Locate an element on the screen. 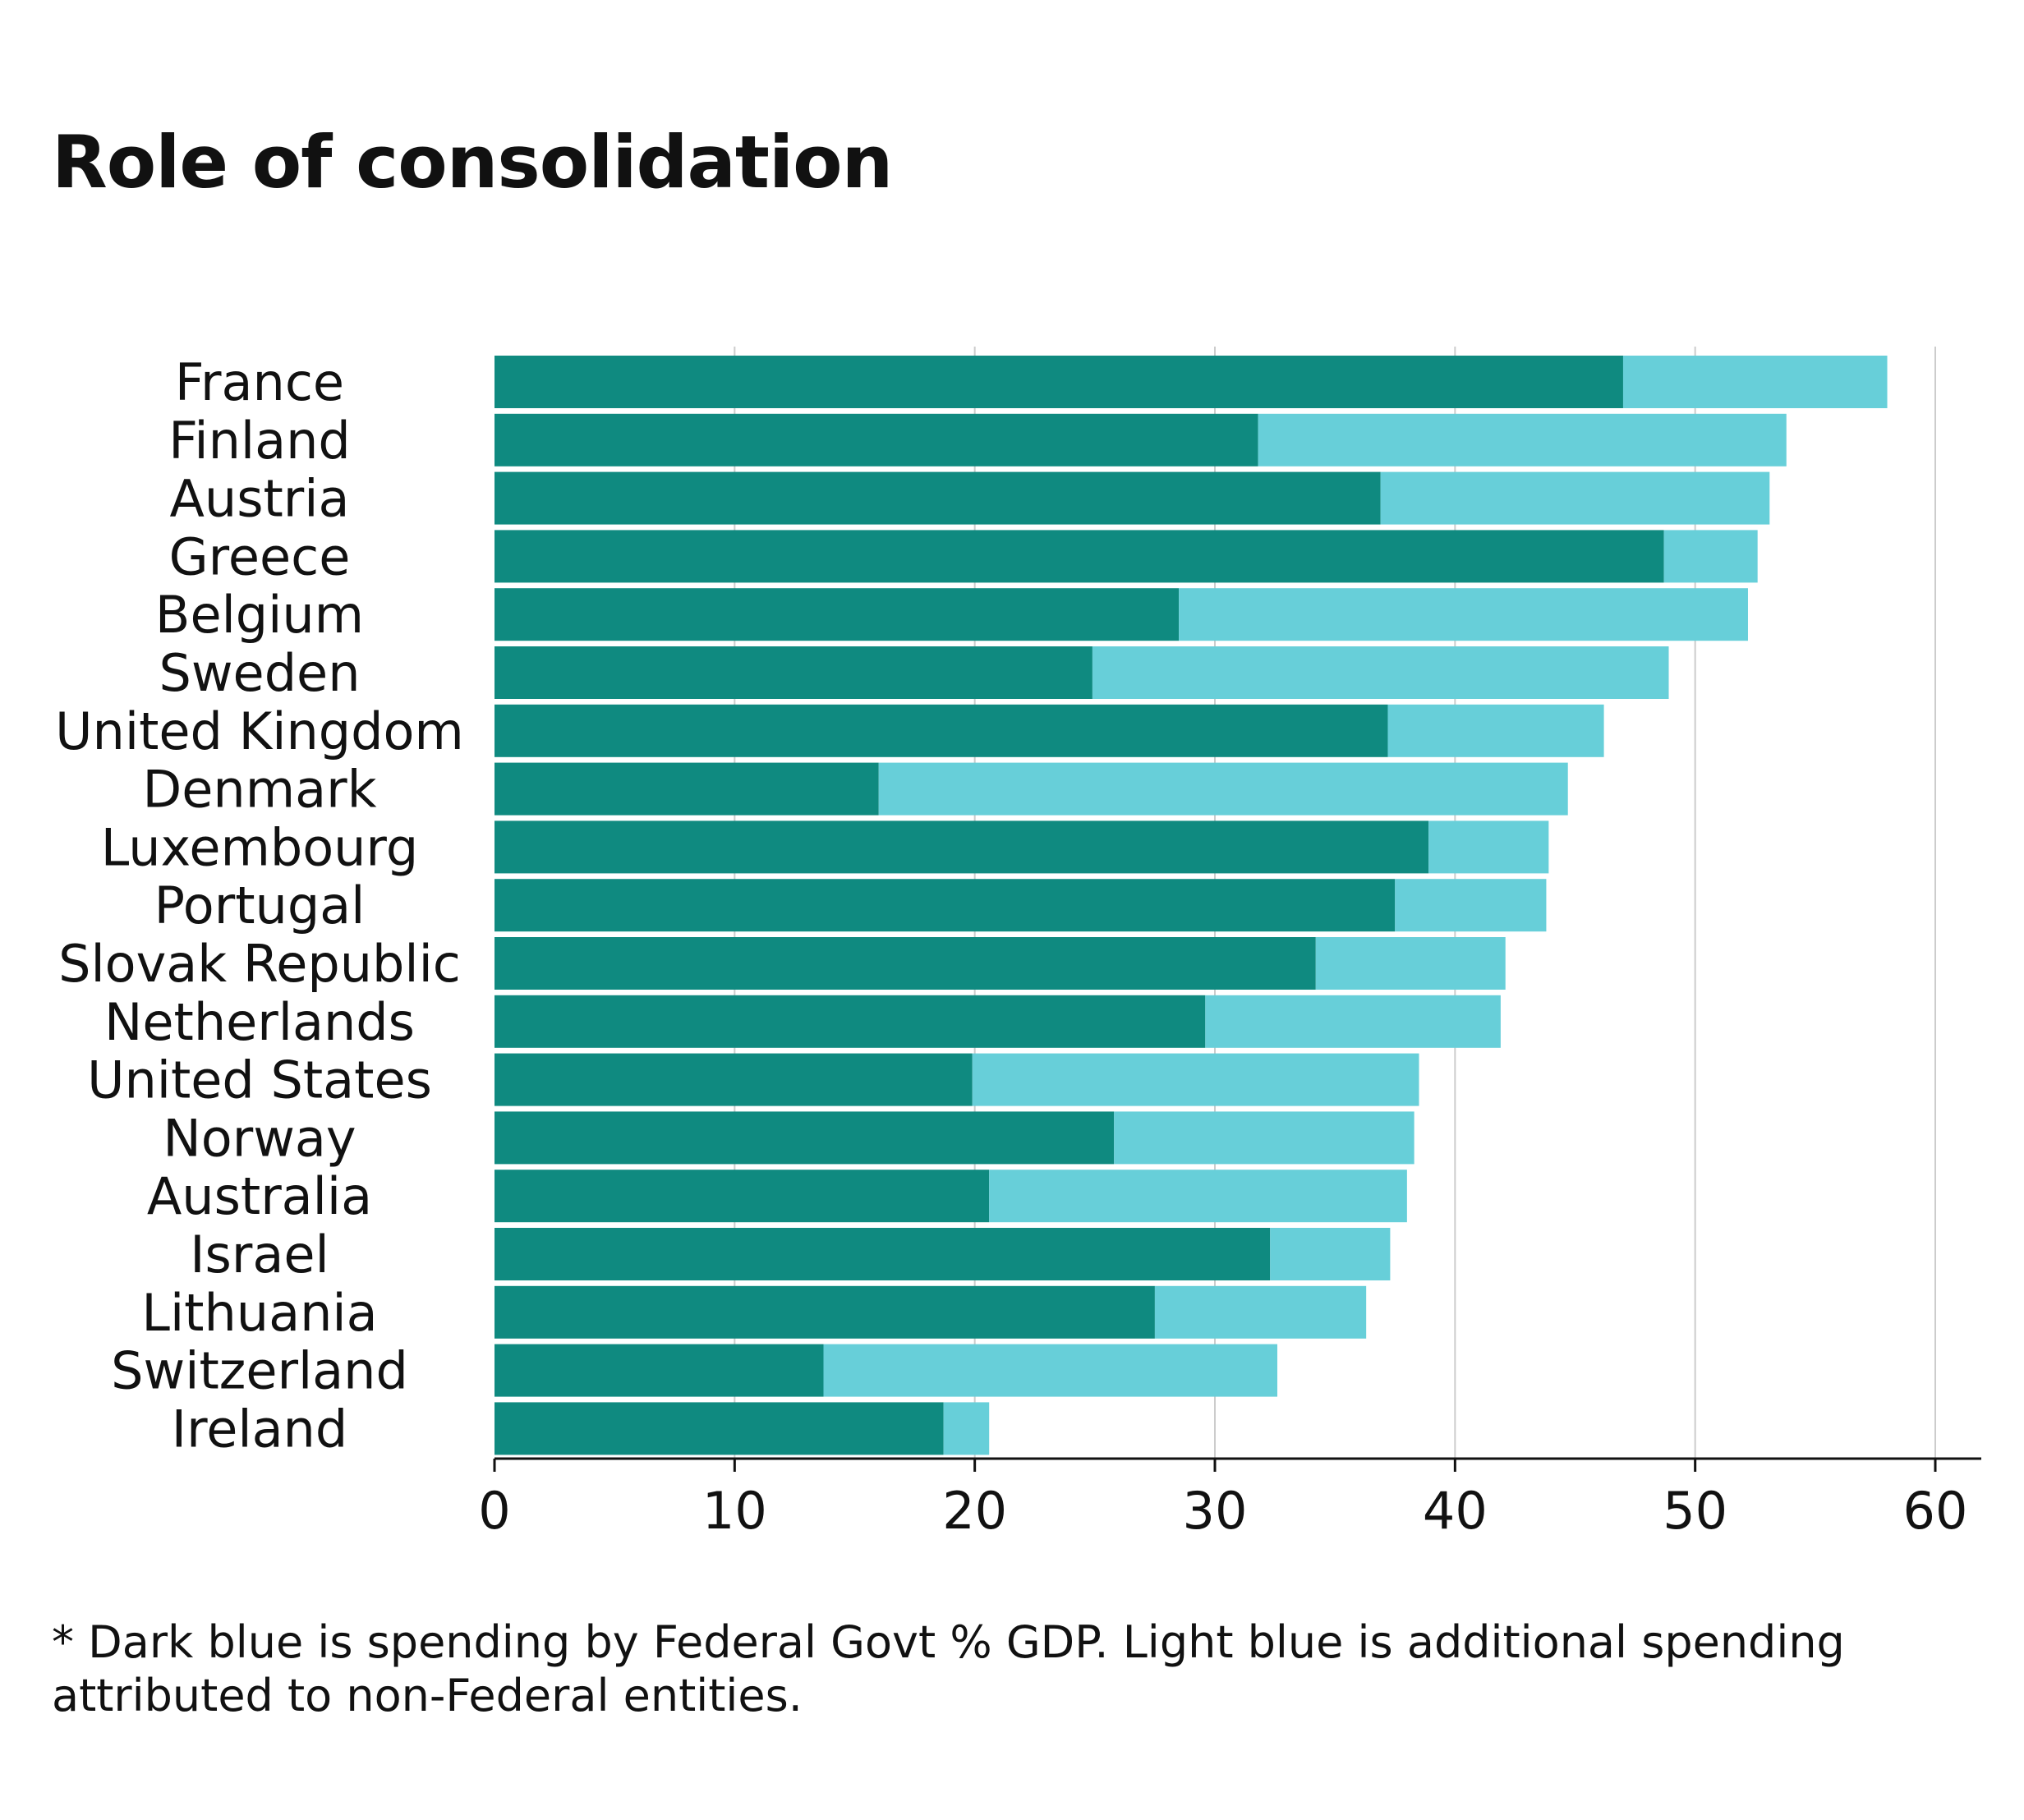 This screenshot has width=2024, height=1820. chart-title: Role of consolidation is located at coordinates (472, 162).